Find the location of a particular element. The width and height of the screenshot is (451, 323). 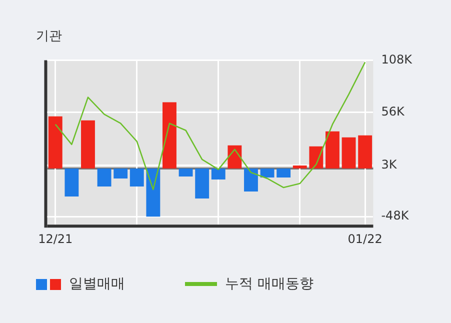

x-tick-label: 12/21 is located at coordinates (55, 239).